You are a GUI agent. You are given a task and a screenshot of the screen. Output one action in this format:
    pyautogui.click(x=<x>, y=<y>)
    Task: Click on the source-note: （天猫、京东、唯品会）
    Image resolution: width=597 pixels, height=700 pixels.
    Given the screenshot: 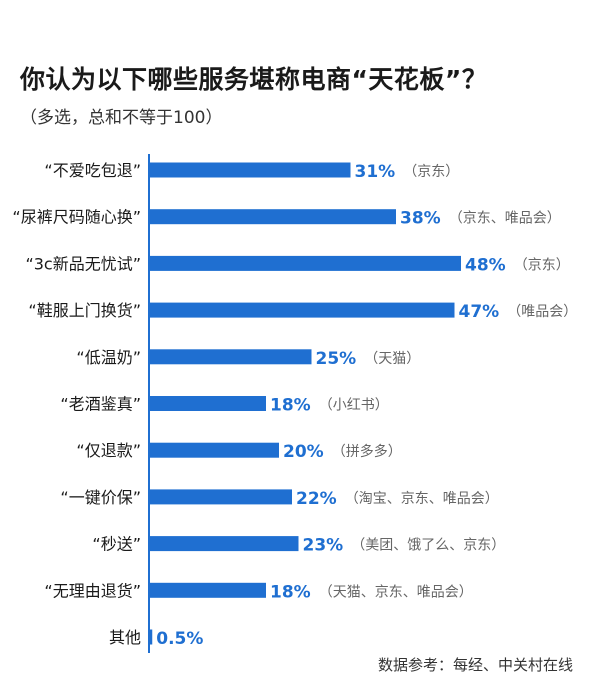 What is the action you would take?
    pyautogui.click(x=396, y=592)
    